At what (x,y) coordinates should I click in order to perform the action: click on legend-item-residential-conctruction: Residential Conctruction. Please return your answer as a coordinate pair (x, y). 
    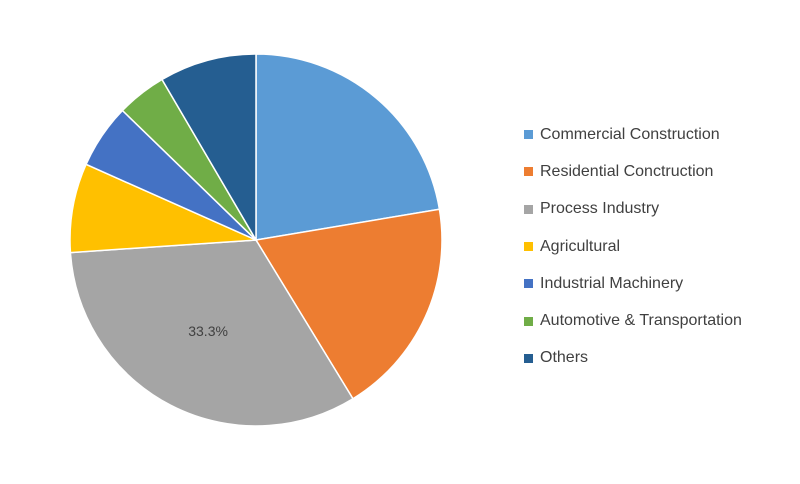
    Looking at the image, I should click on (659, 171).